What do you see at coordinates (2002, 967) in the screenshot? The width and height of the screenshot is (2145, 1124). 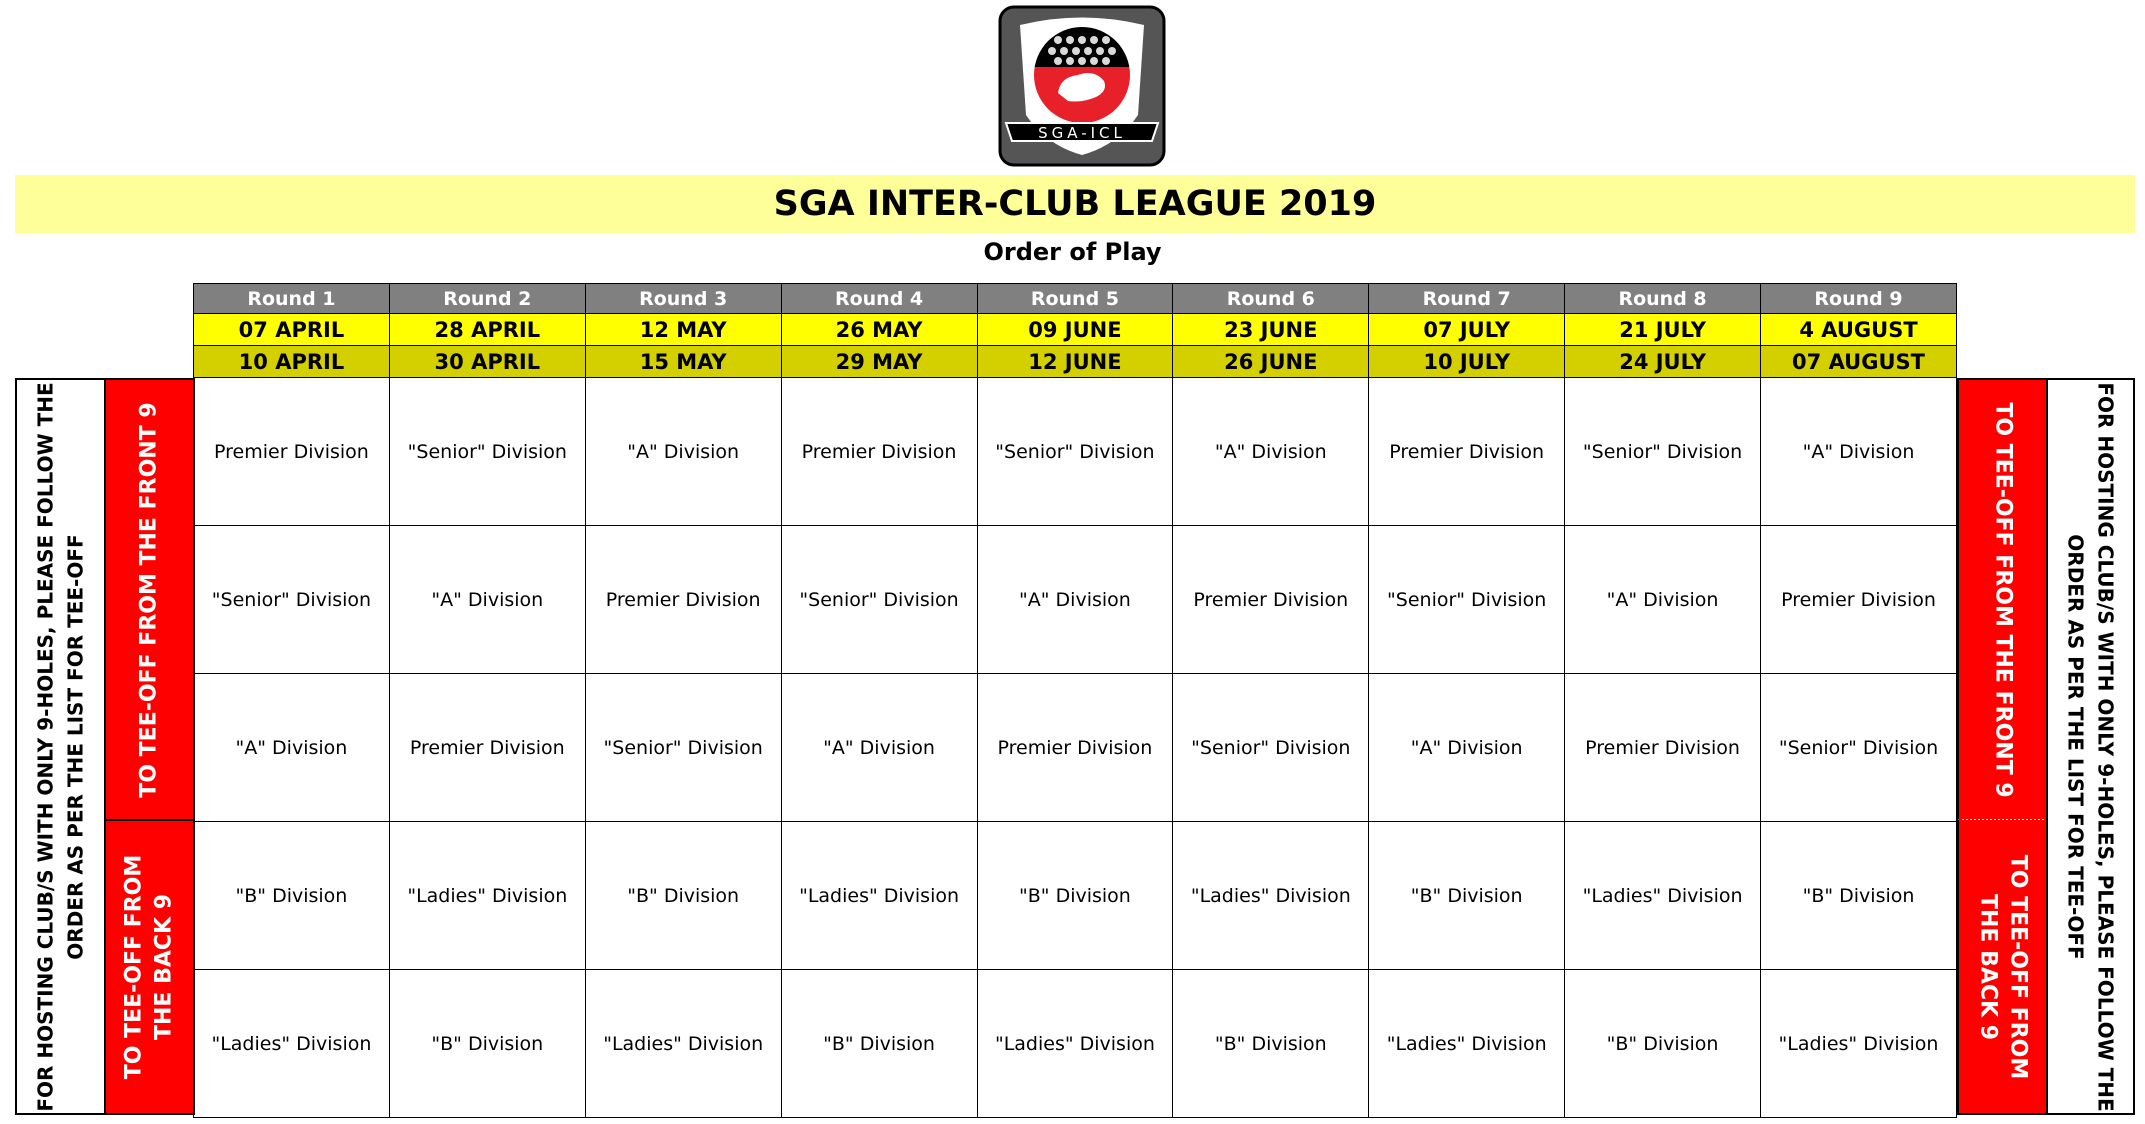 I see `back-nine-label-right: TO TEE-OFF FROM THE BACK 9` at bounding box center [2002, 967].